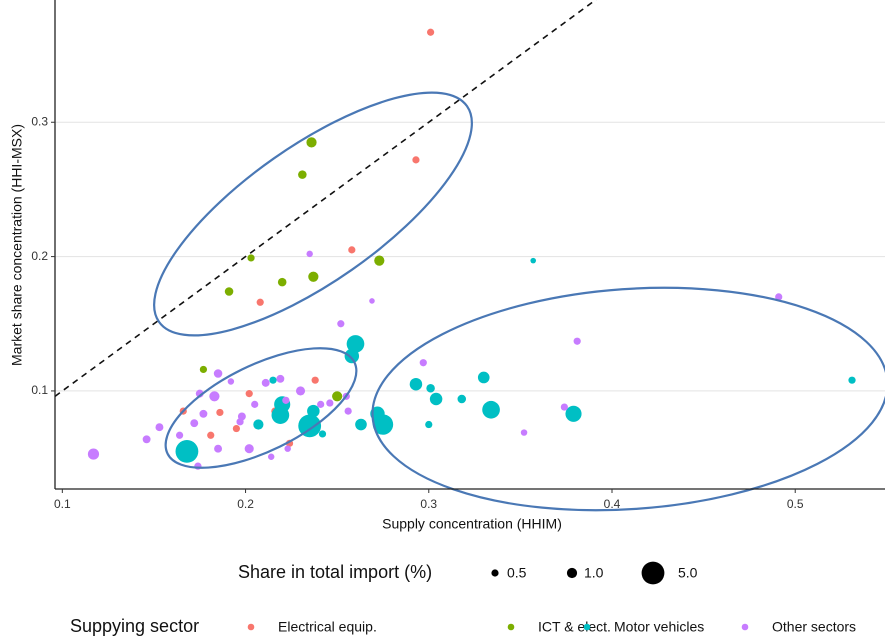 The height and width of the screenshot is (638, 885). Describe the element at coordinates (39, 121) in the screenshot. I see `y-tick-label: 0.3` at that location.